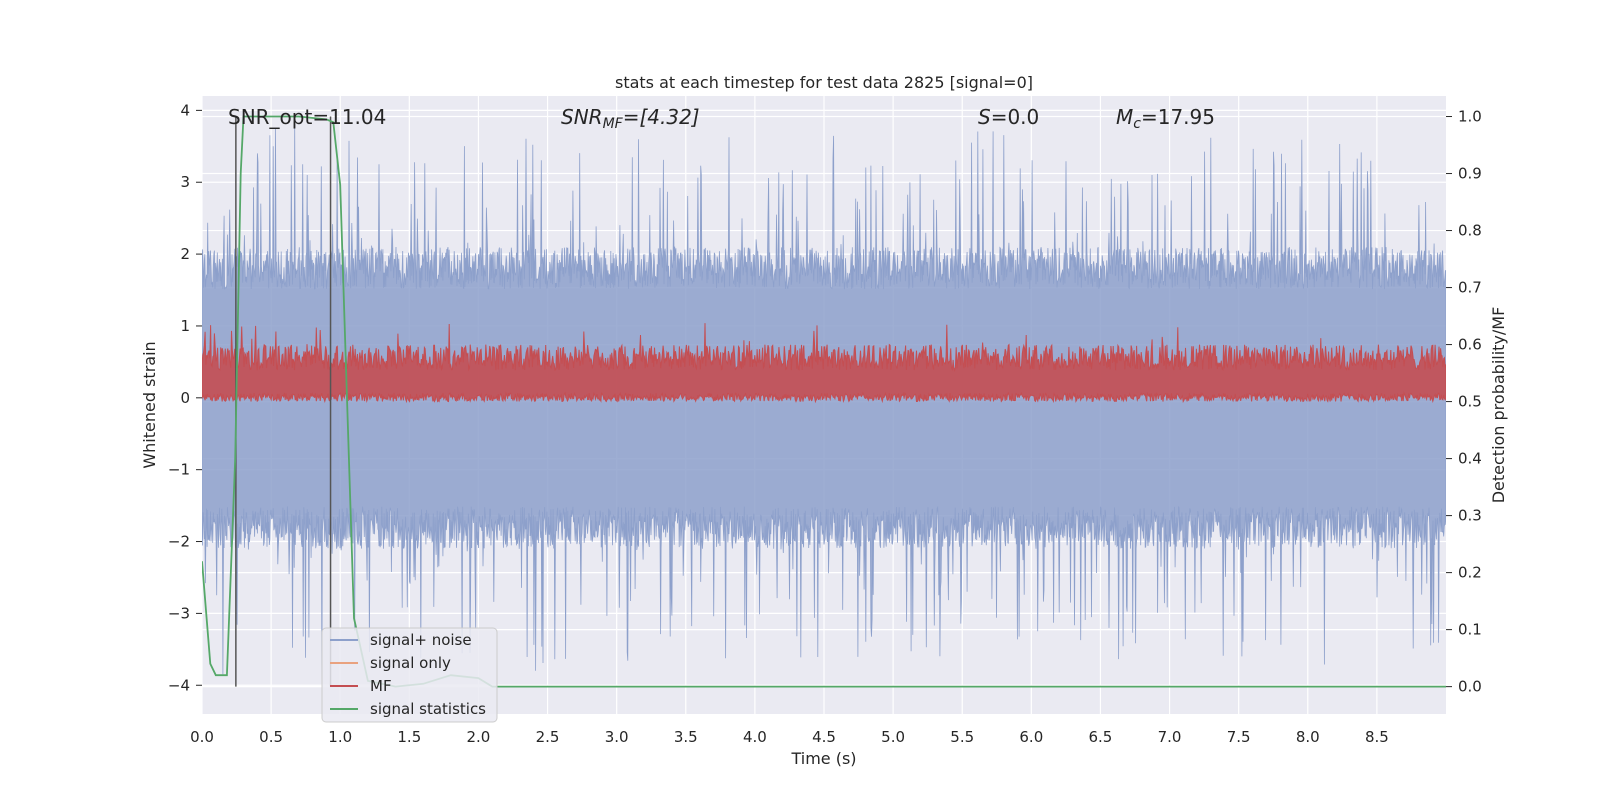 The image size is (1600, 804). What do you see at coordinates (1470, 687) in the screenshot?
I see `y2-tick-label: 0.0` at bounding box center [1470, 687].